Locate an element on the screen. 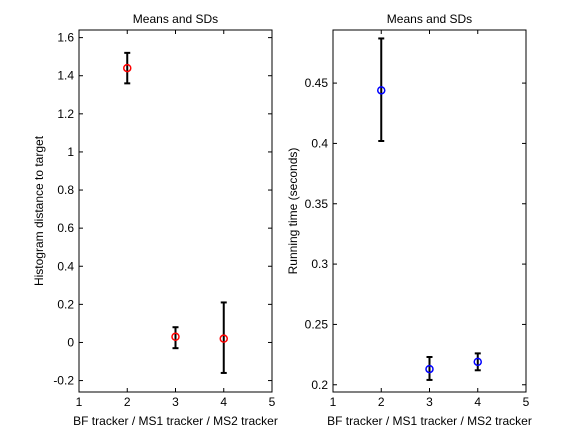 The height and width of the screenshot is (440, 581). right-chart-title: Means and SDs is located at coordinates (429, 19).